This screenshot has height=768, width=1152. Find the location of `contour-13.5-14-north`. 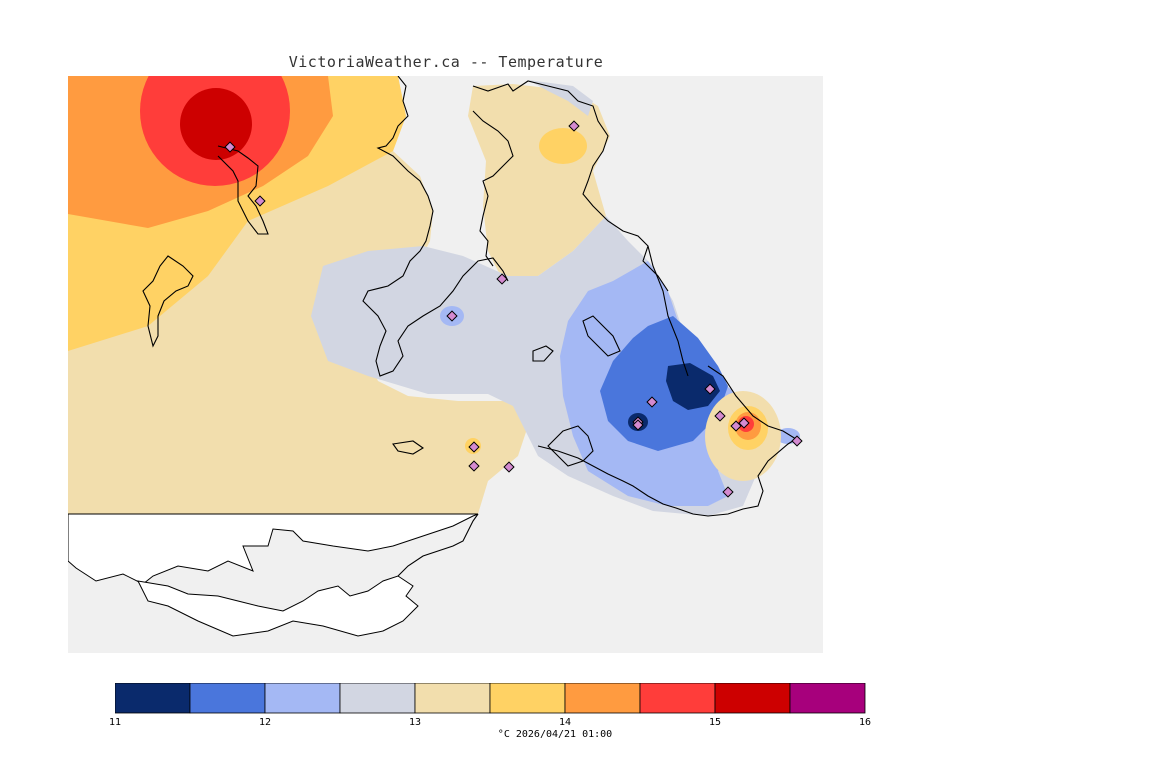

contour-13.5-14-north is located at coordinates (563, 146).